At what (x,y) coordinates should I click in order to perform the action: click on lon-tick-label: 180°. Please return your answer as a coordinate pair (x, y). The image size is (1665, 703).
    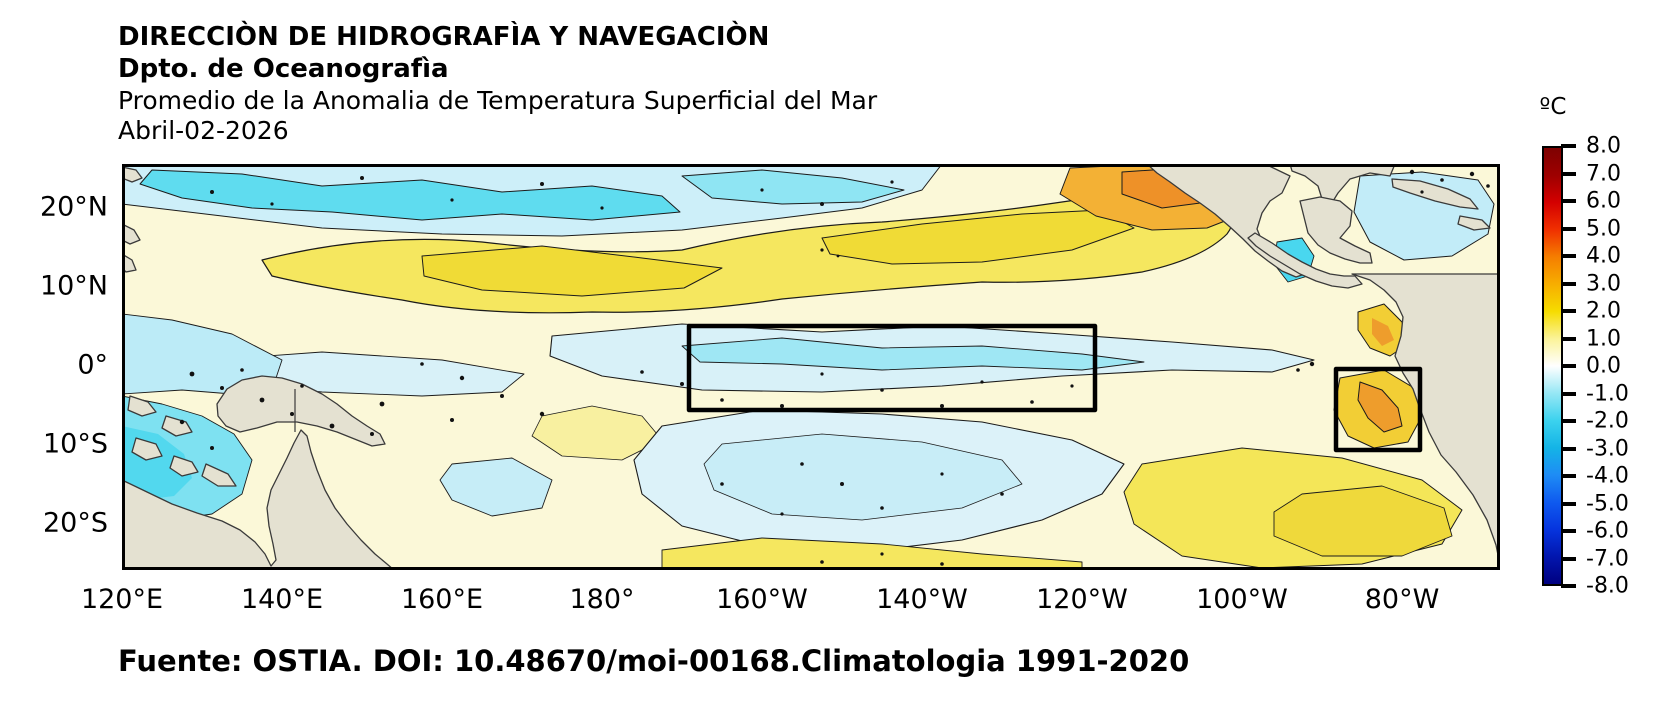
    Looking at the image, I should click on (602, 599).